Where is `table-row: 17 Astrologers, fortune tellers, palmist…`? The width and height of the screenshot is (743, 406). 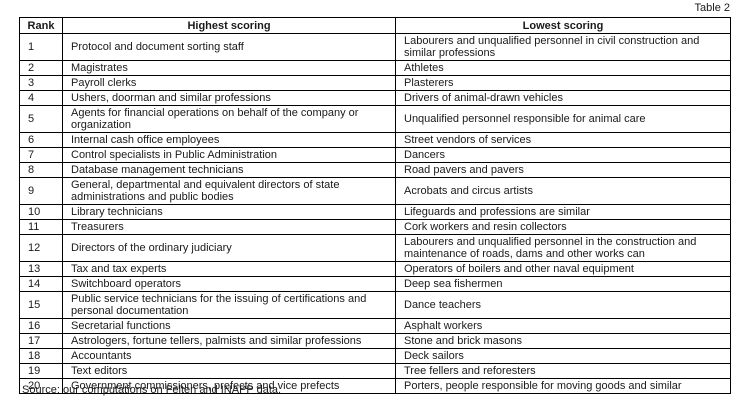 table-row: 17 Astrologers, fortune tellers, palmist… is located at coordinates (375, 341).